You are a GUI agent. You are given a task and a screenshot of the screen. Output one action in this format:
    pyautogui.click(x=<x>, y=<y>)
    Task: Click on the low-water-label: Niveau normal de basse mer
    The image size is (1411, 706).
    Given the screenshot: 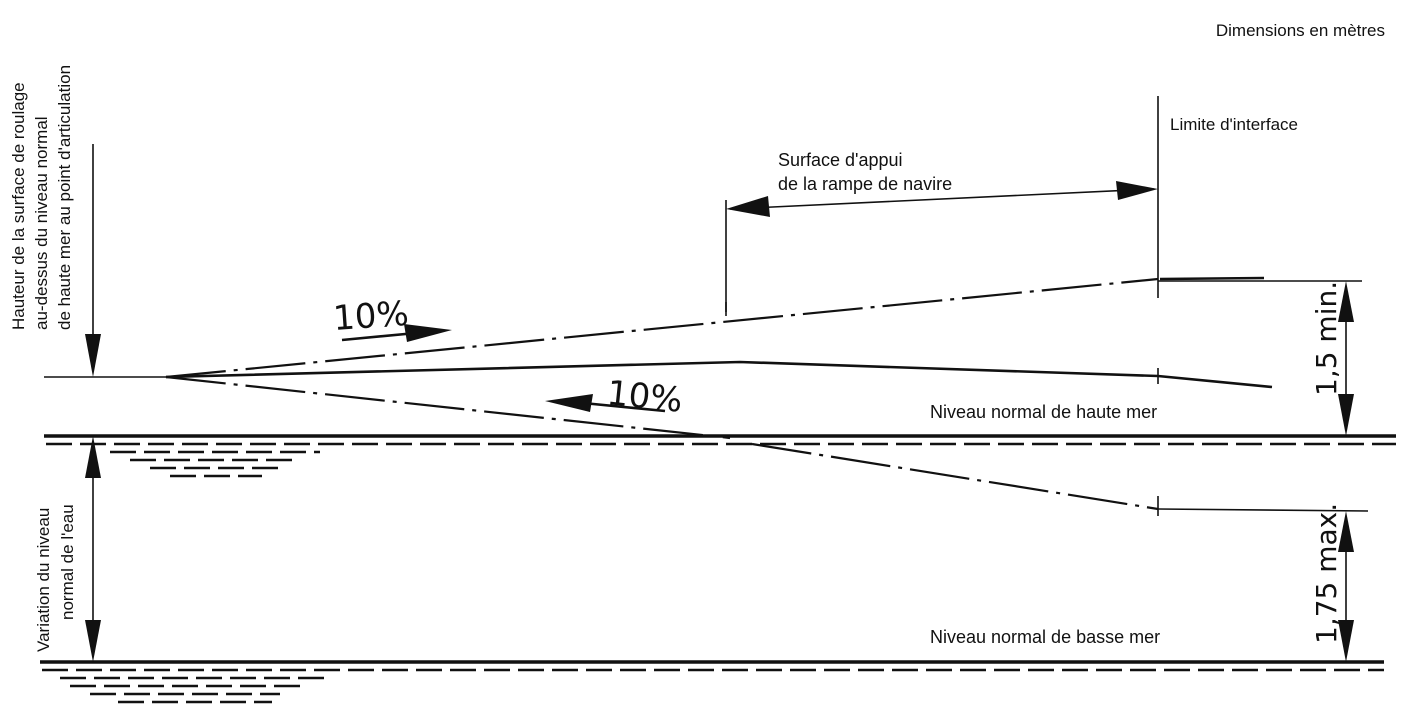 What is the action you would take?
    pyautogui.click(x=1045, y=637)
    